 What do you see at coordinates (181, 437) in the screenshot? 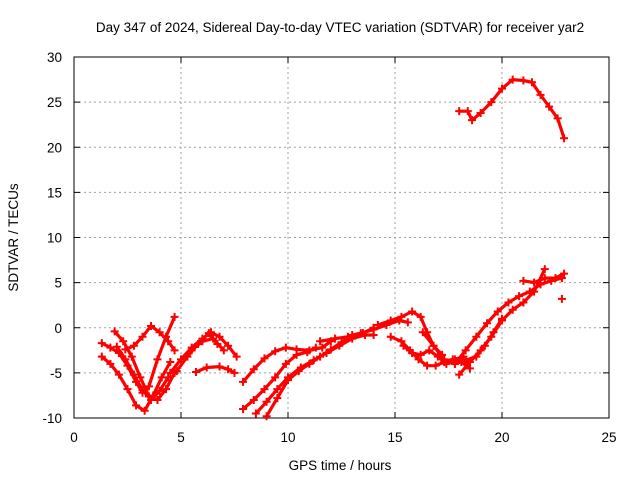
I see `x-tick-label: 5` at bounding box center [181, 437].